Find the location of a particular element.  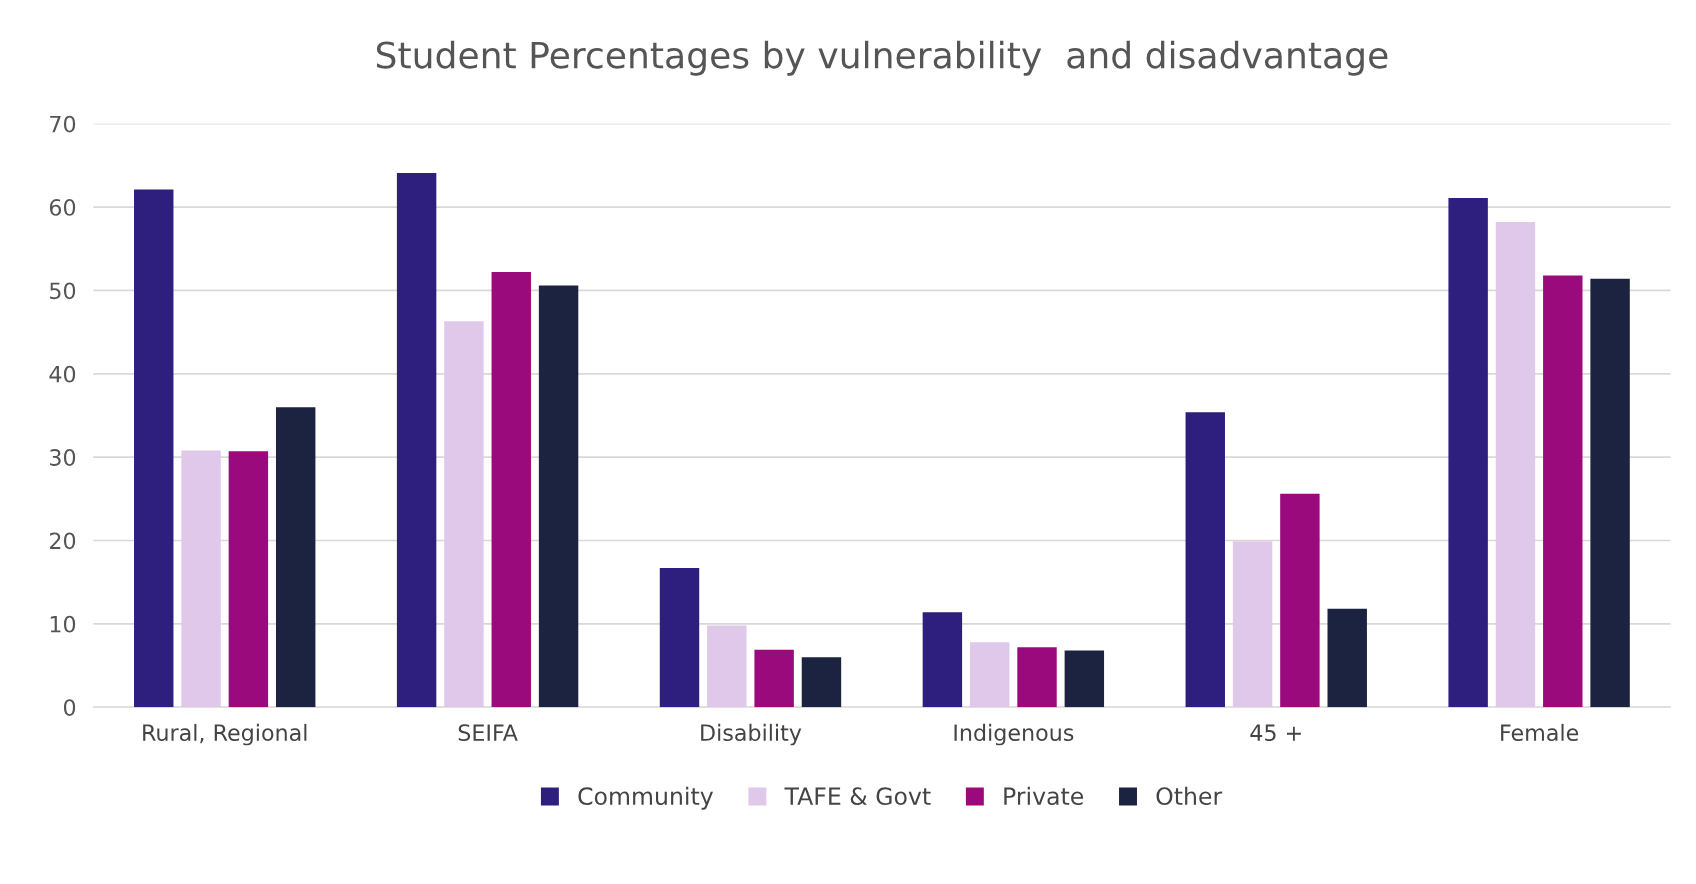

legend-label: Private is located at coordinates (1044, 796).